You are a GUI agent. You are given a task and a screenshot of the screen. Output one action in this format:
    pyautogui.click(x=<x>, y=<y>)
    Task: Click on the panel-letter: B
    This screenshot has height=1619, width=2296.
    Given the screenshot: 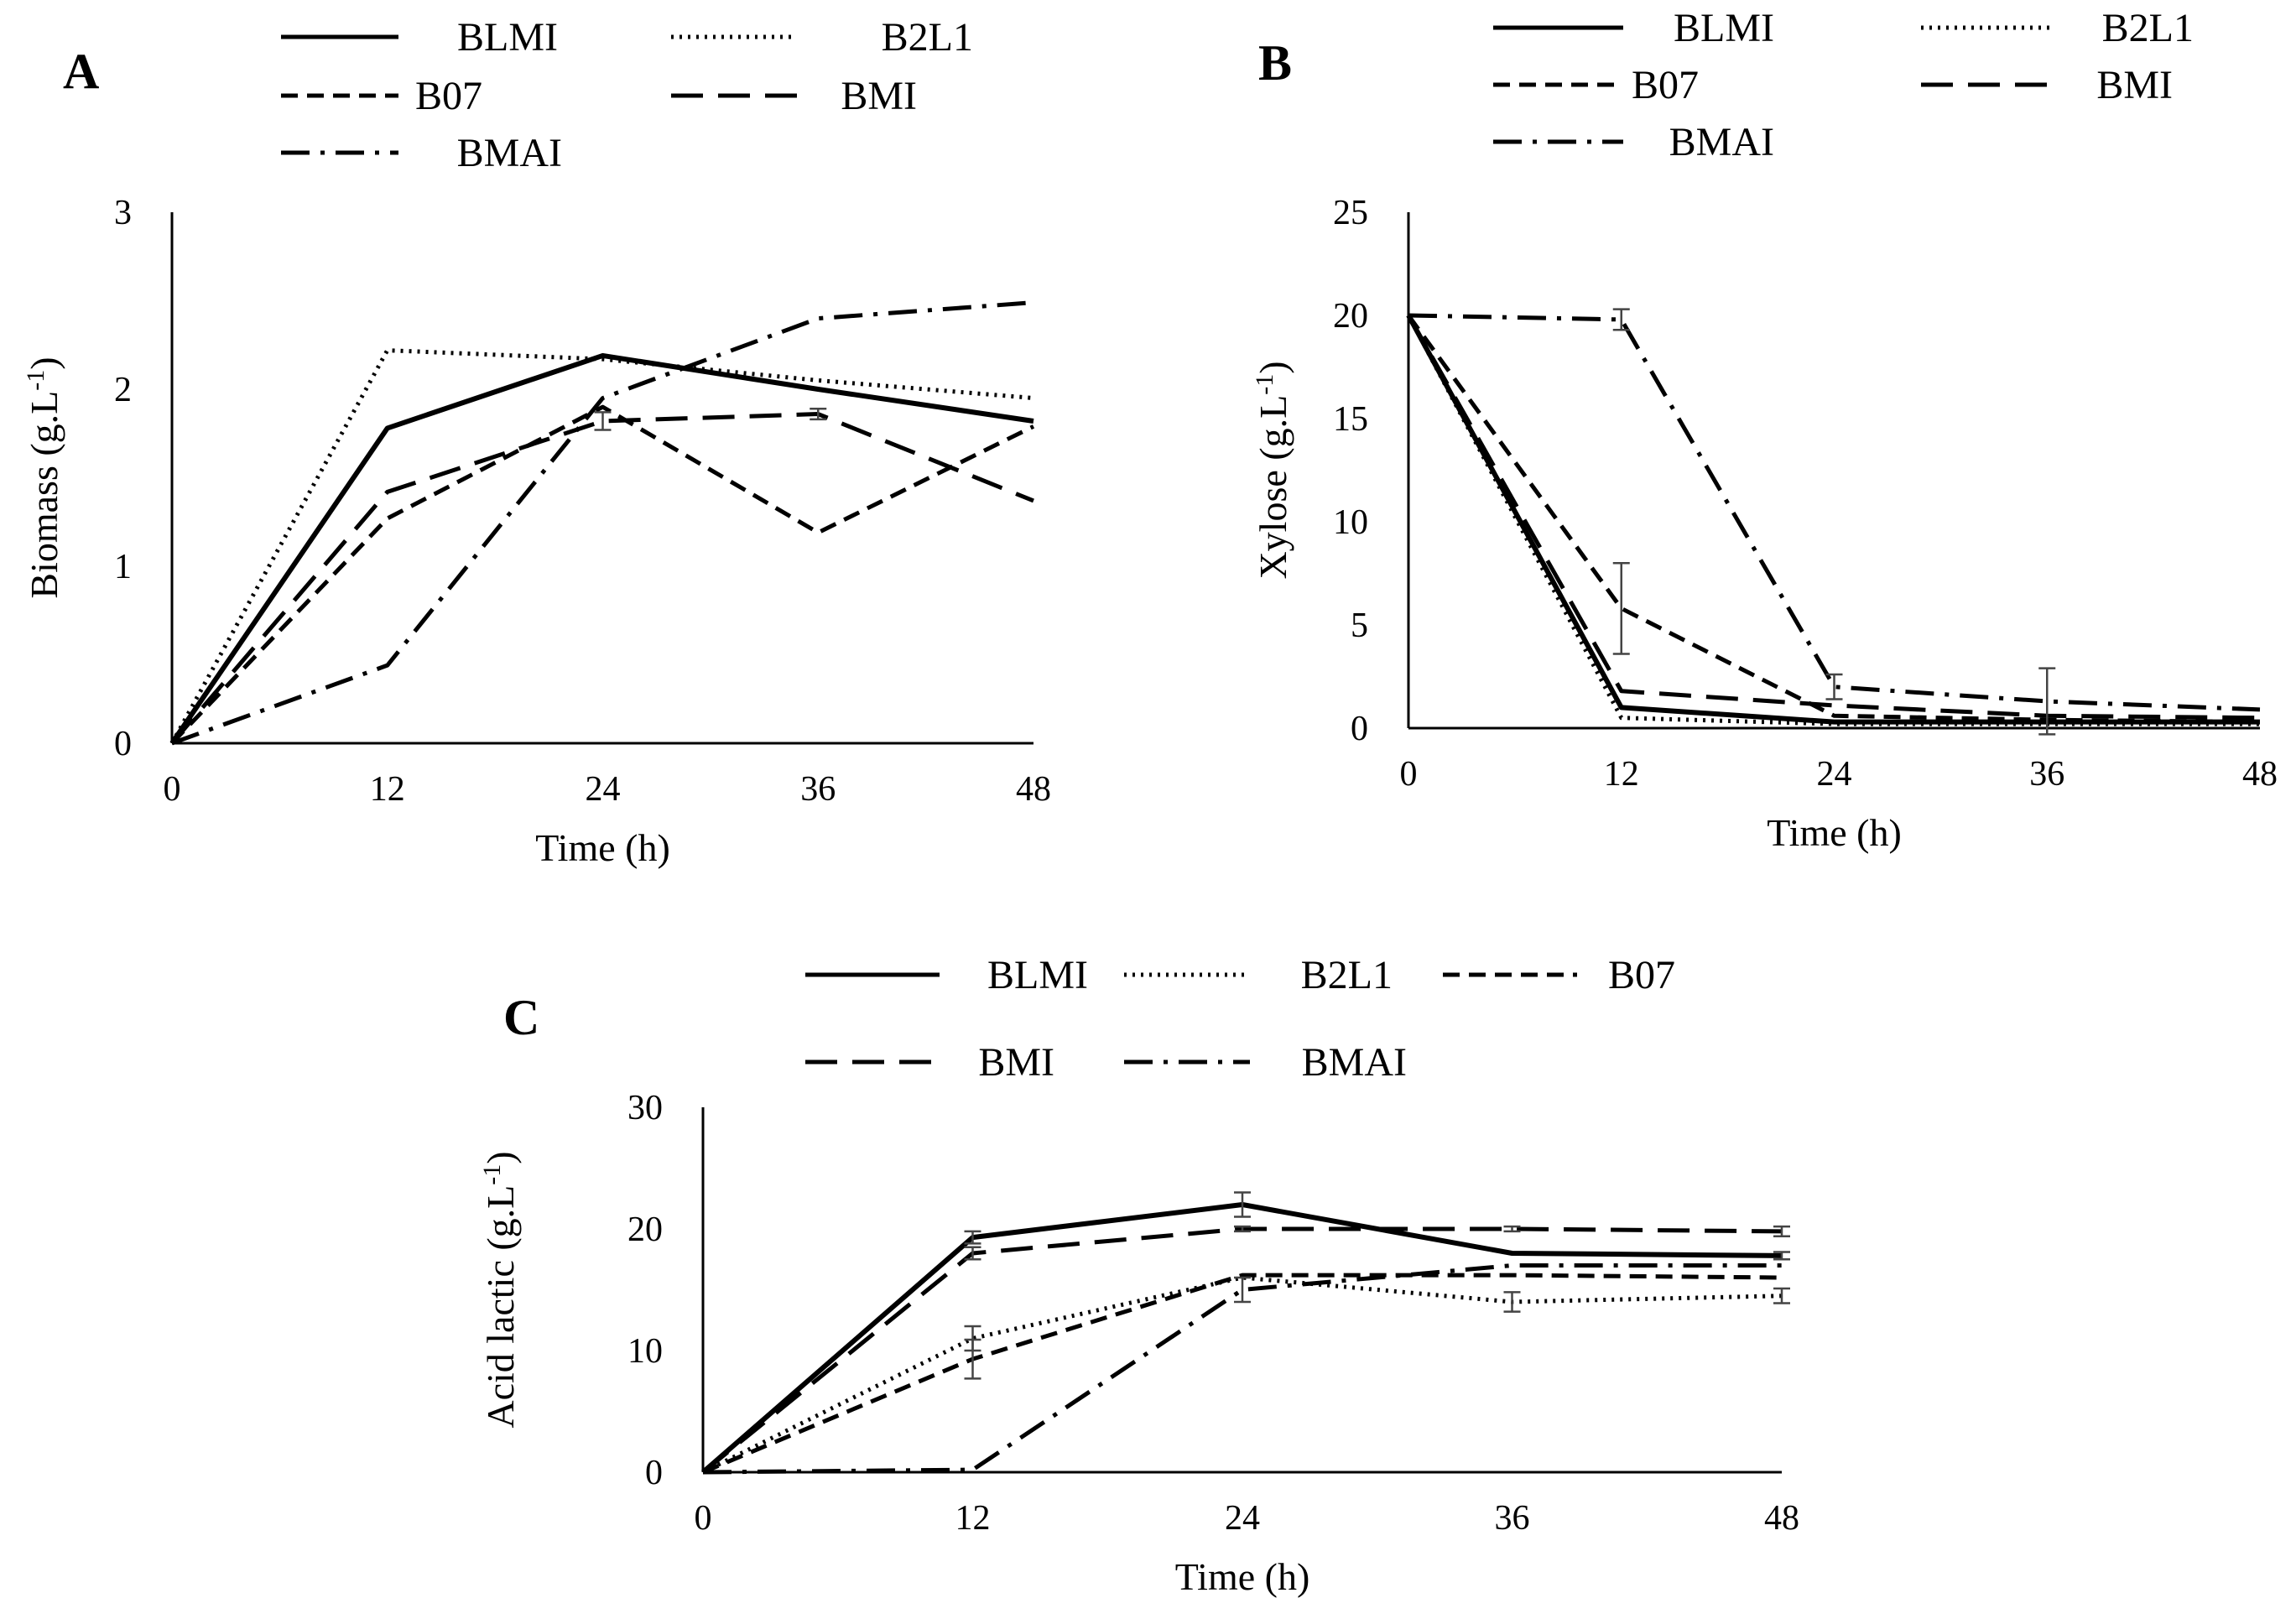 What is the action you would take?
    pyautogui.click(x=1275, y=63)
    